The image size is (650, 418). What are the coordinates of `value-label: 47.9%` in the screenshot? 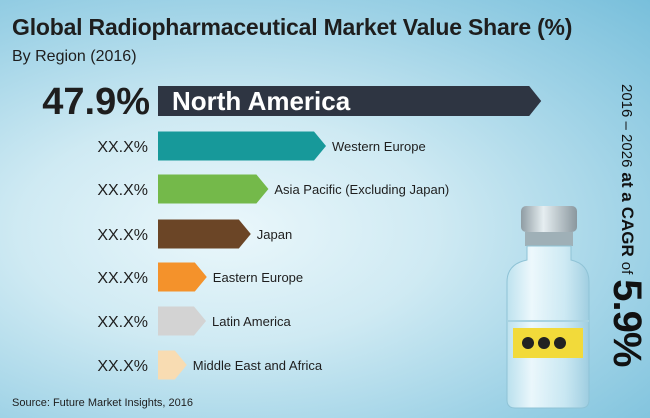 It's located at (96, 102).